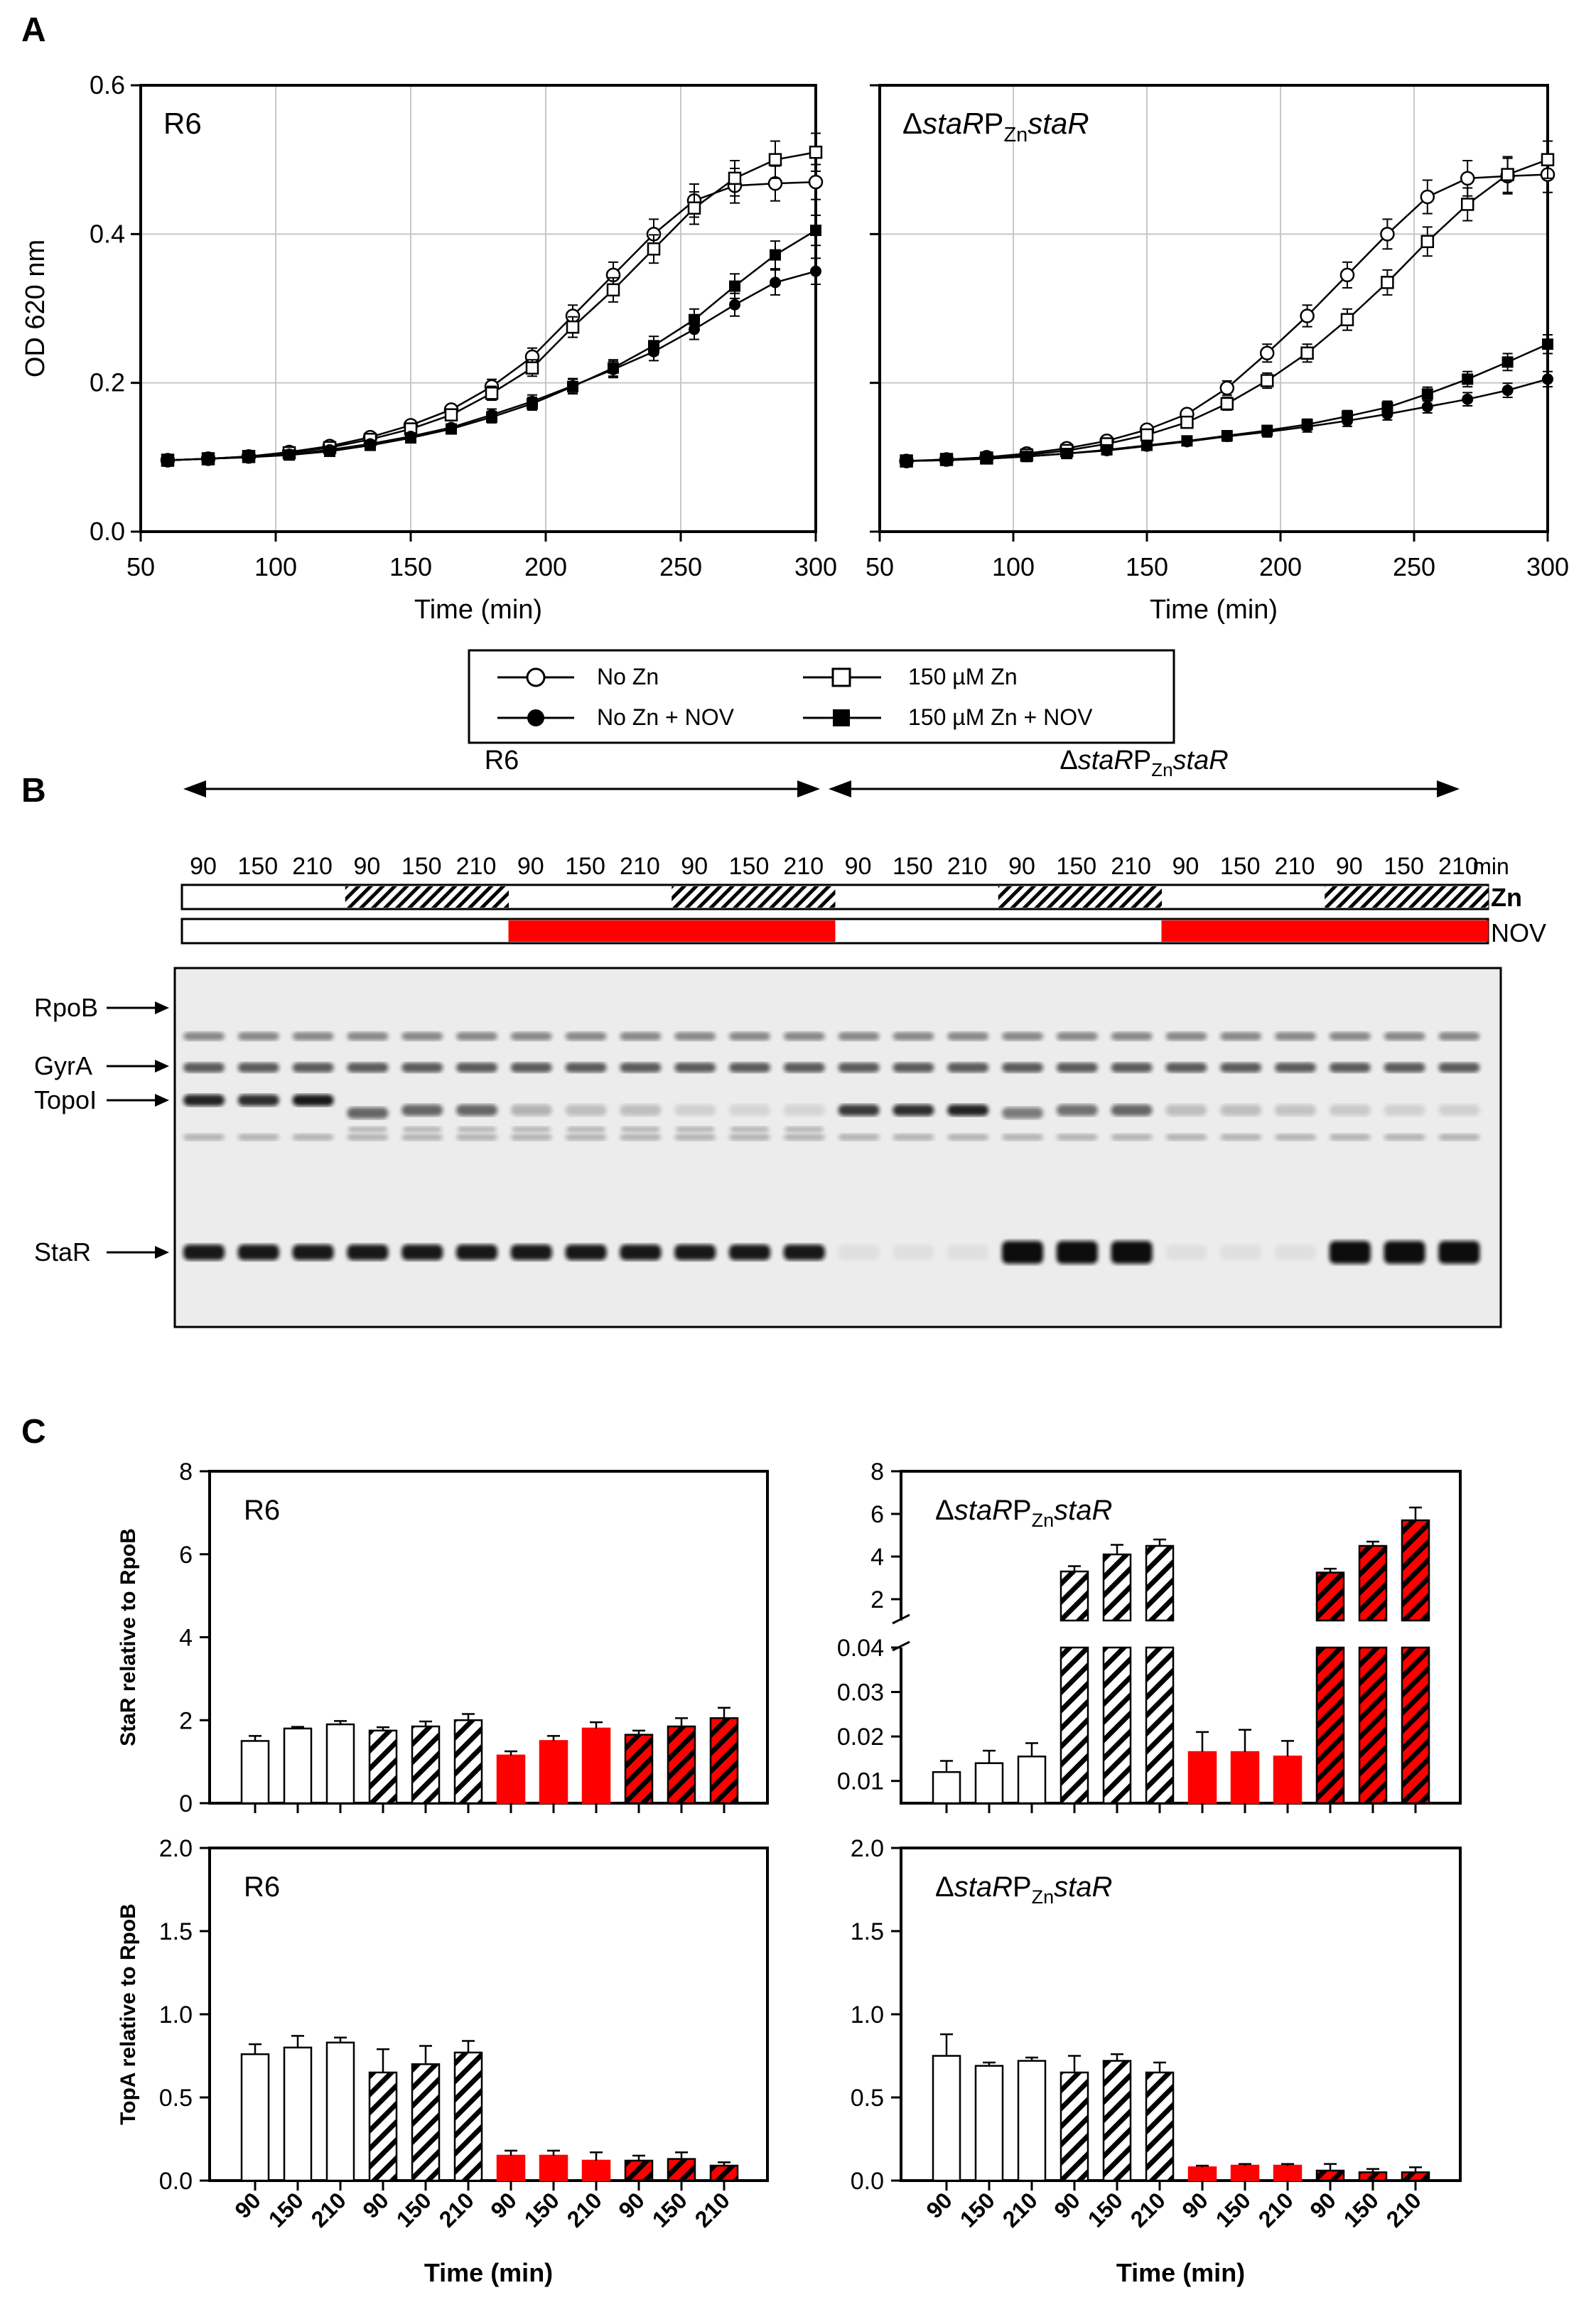 The height and width of the screenshot is (2300, 1596). What do you see at coordinates (476, 866) in the screenshot?
I see `lane-time-label: 210` at bounding box center [476, 866].